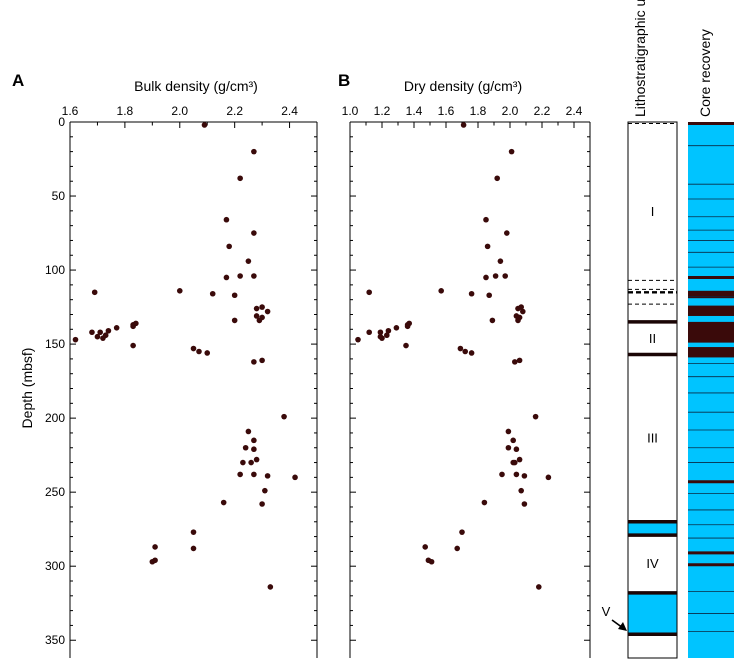  What do you see at coordinates (61, 122) in the screenshot?
I see `panel-a-y-tick-label: 0` at bounding box center [61, 122].